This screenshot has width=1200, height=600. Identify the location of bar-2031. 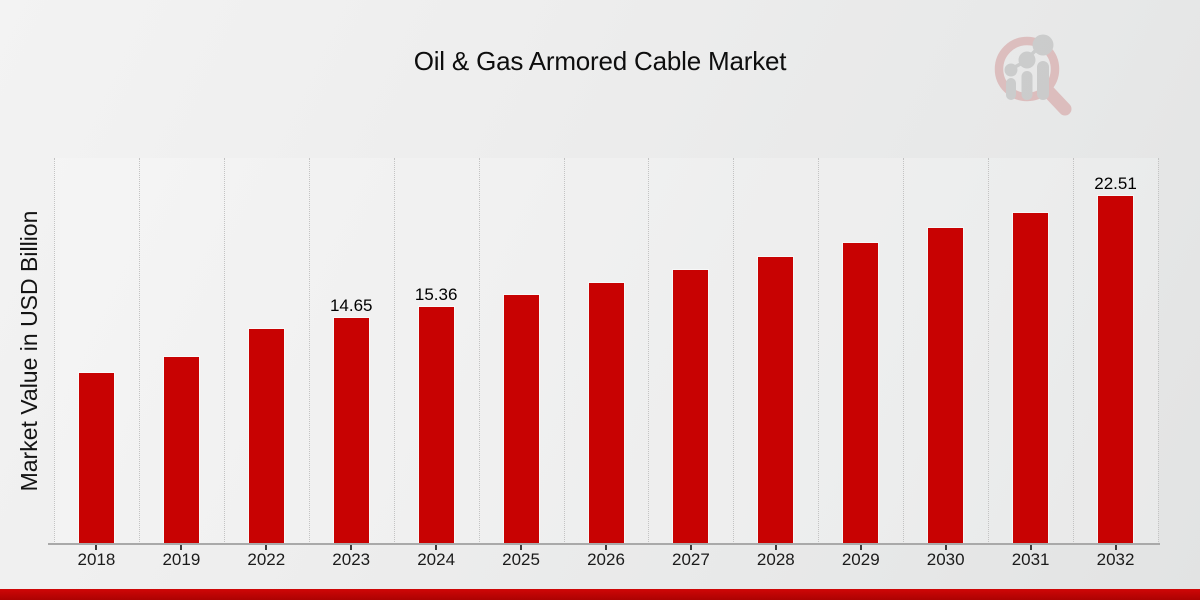
(1031, 378).